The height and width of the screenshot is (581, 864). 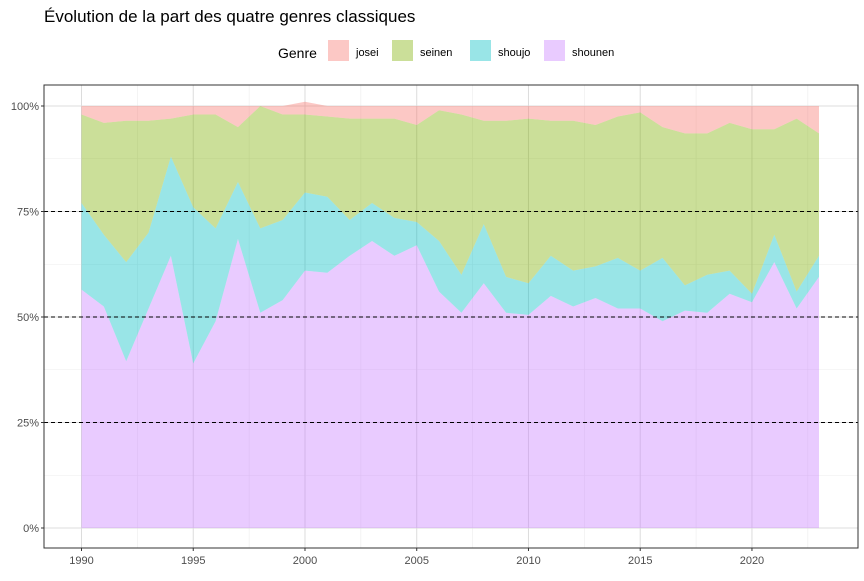 What do you see at coordinates (338, 50) in the screenshot?
I see `legend-key-josei` at bounding box center [338, 50].